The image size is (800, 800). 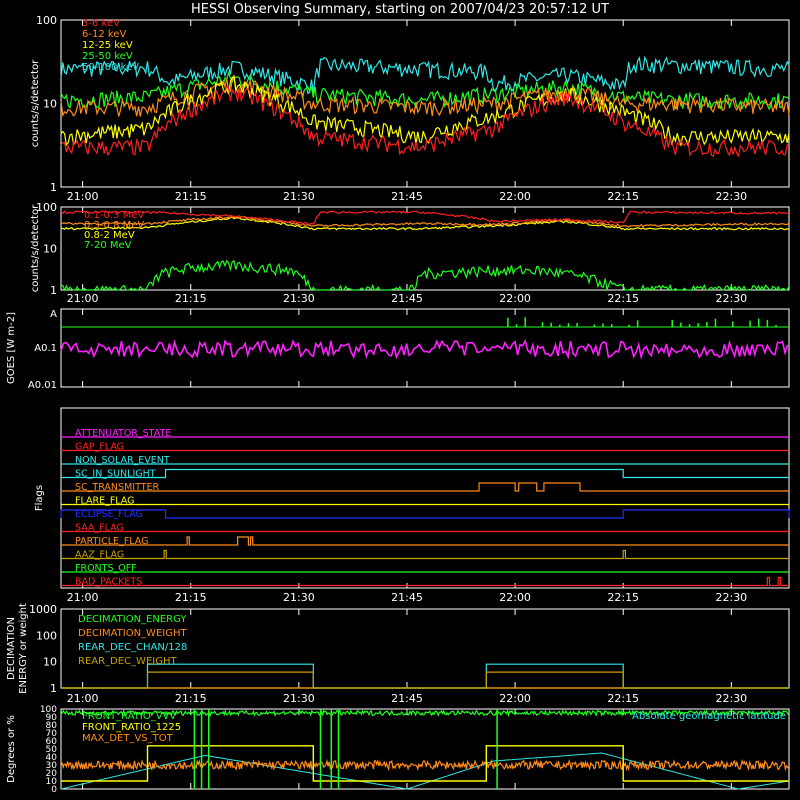 What do you see at coordinates (109, 235) in the screenshot?
I see `legend-entry: 0.8-2 MeV` at bounding box center [109, 235].